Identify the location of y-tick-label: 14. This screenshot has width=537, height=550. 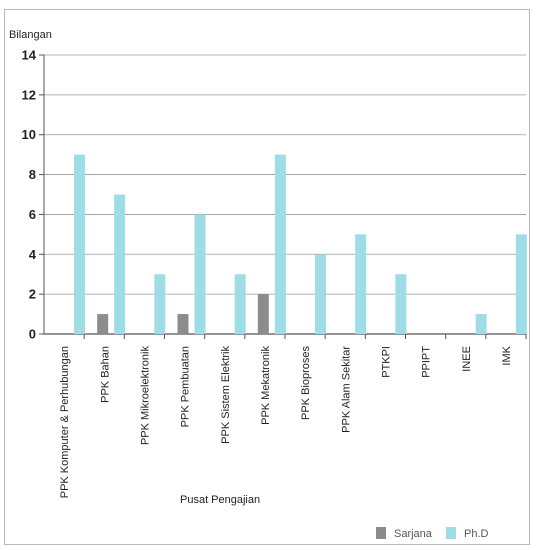
(29, 55).